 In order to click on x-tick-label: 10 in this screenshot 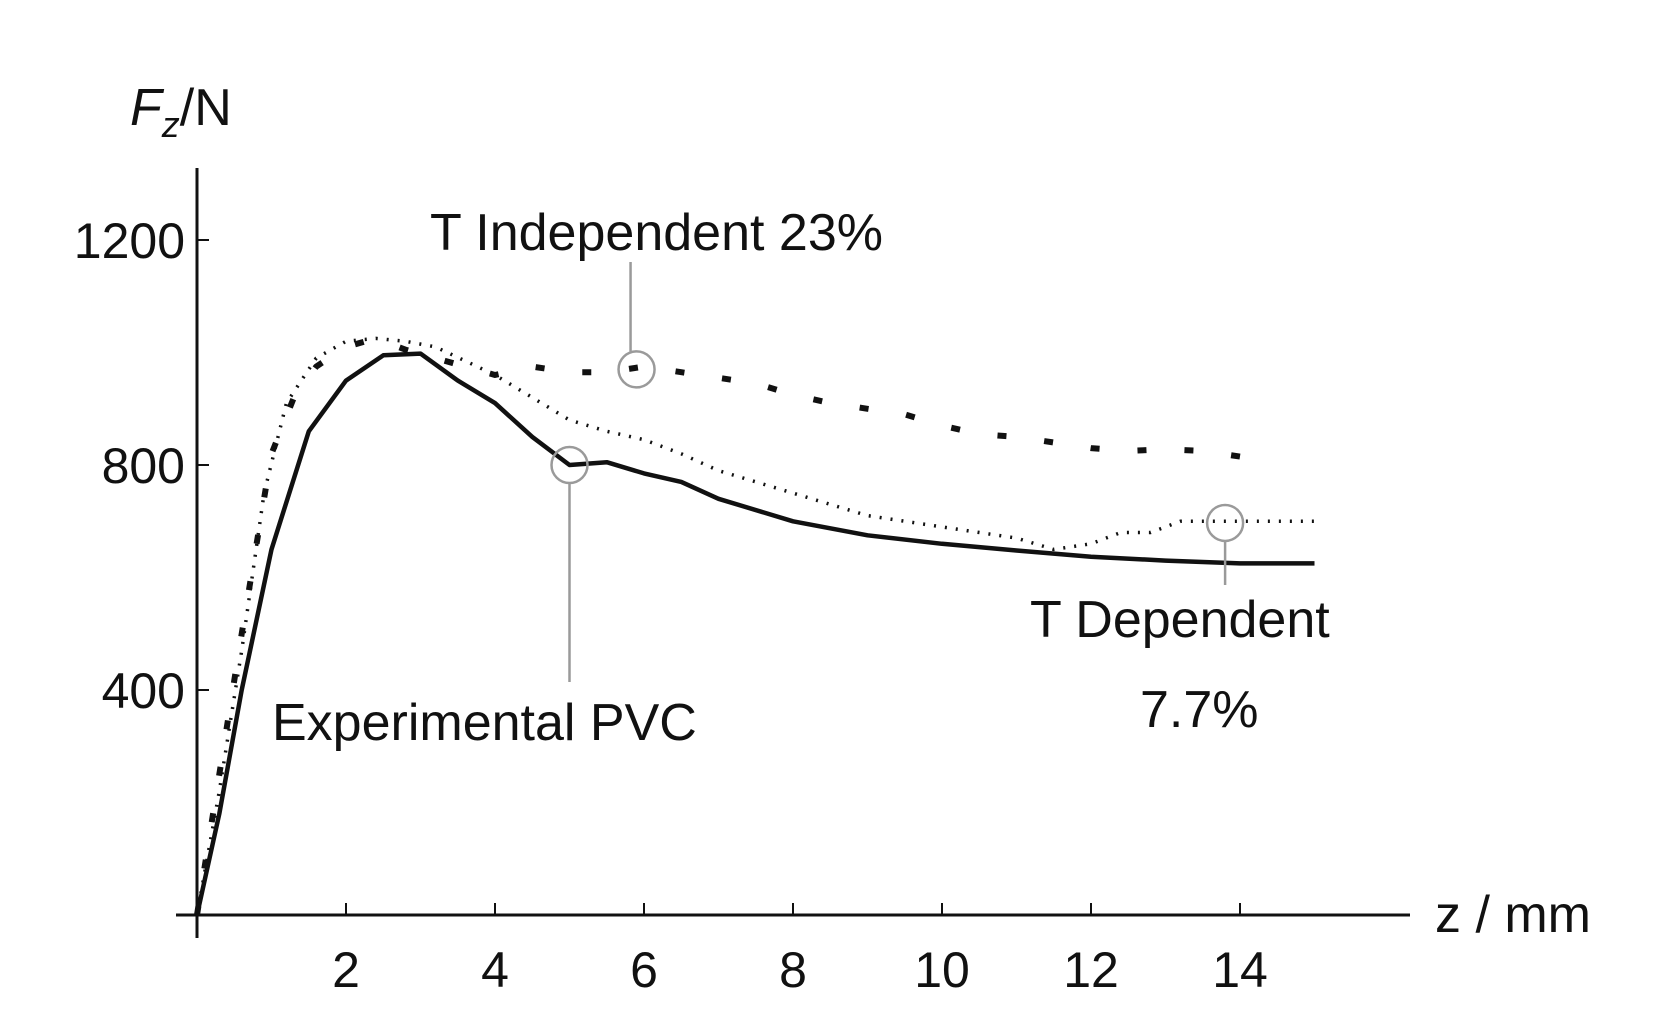, I will do `click(942, 970)`.